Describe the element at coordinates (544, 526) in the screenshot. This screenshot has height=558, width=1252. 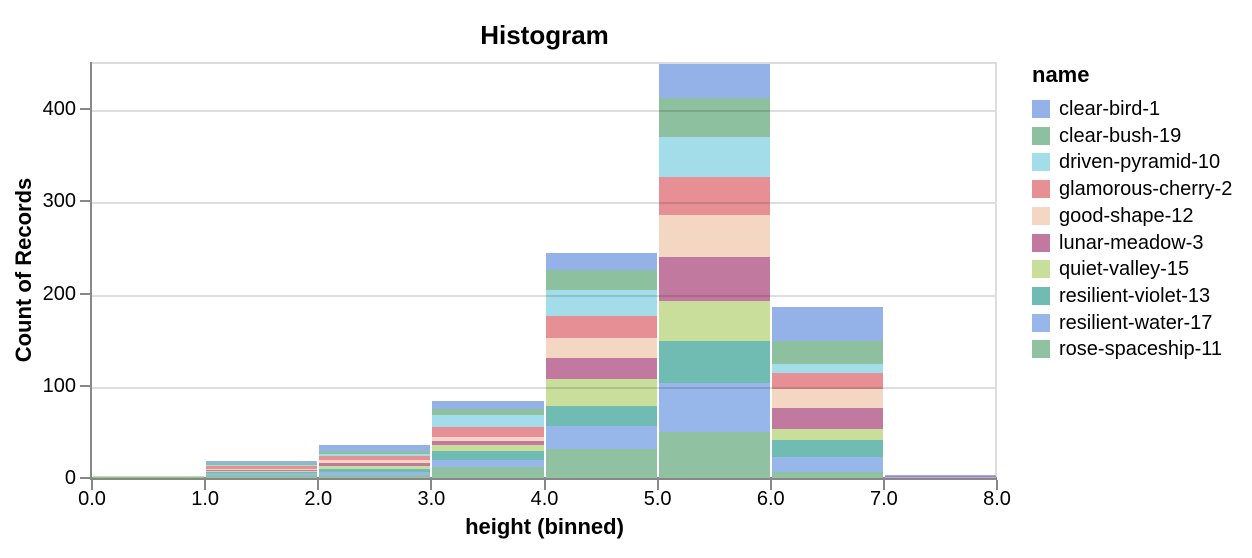
I see `x-axis-title: height (binned)` at that location.